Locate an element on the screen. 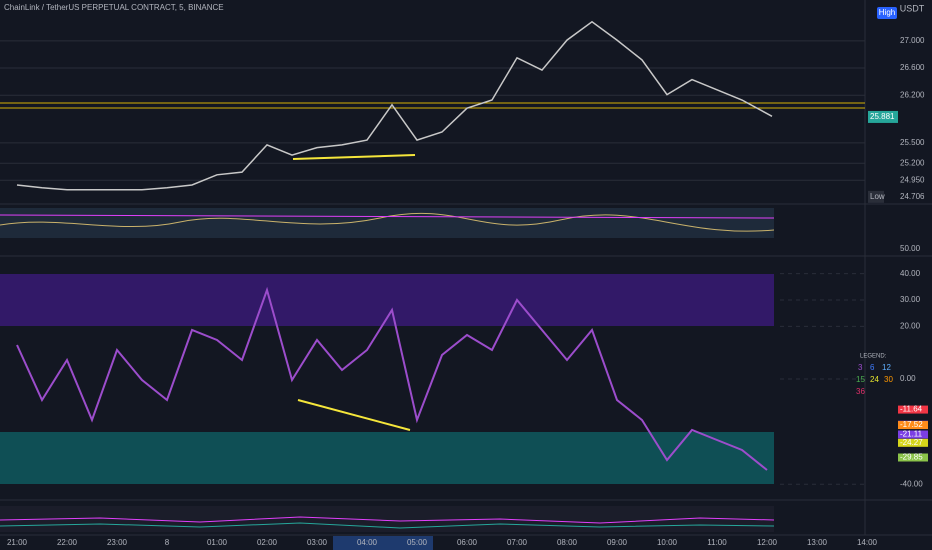 Image resolution: width=932 pixels, height=550 pixels. x-tick-label: 08:00 is located at coordinates (567, 542).